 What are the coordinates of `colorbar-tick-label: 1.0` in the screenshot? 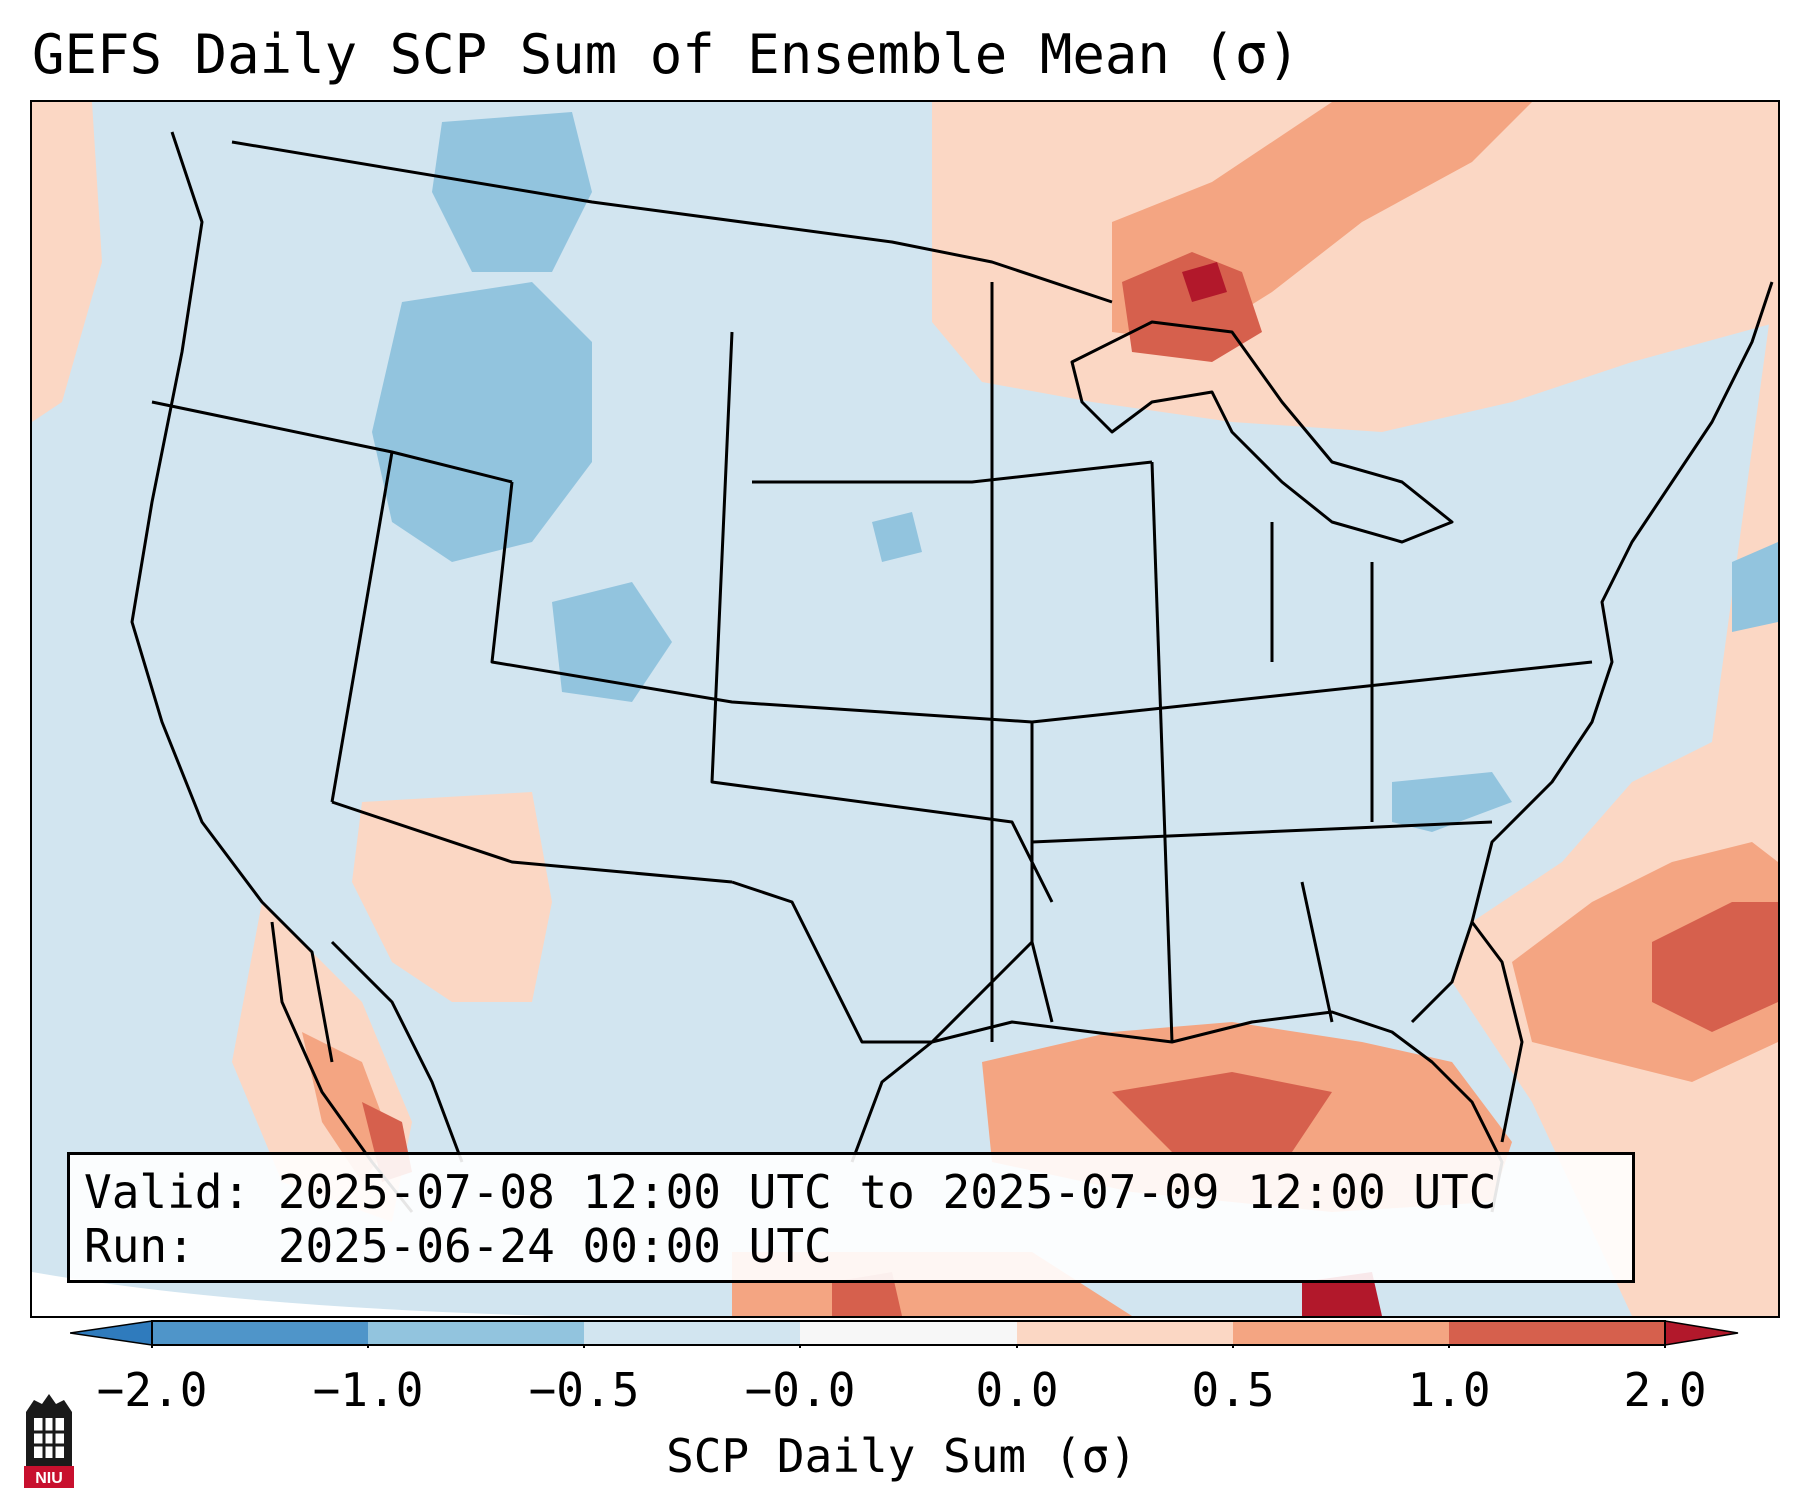 It's located at (1449, 1390).